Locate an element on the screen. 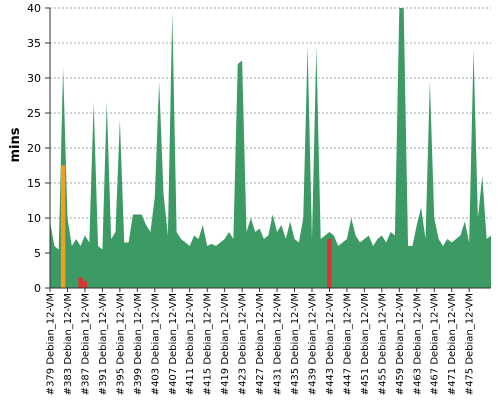  y-tick-label: 0 is located at coordinates (37, 288).